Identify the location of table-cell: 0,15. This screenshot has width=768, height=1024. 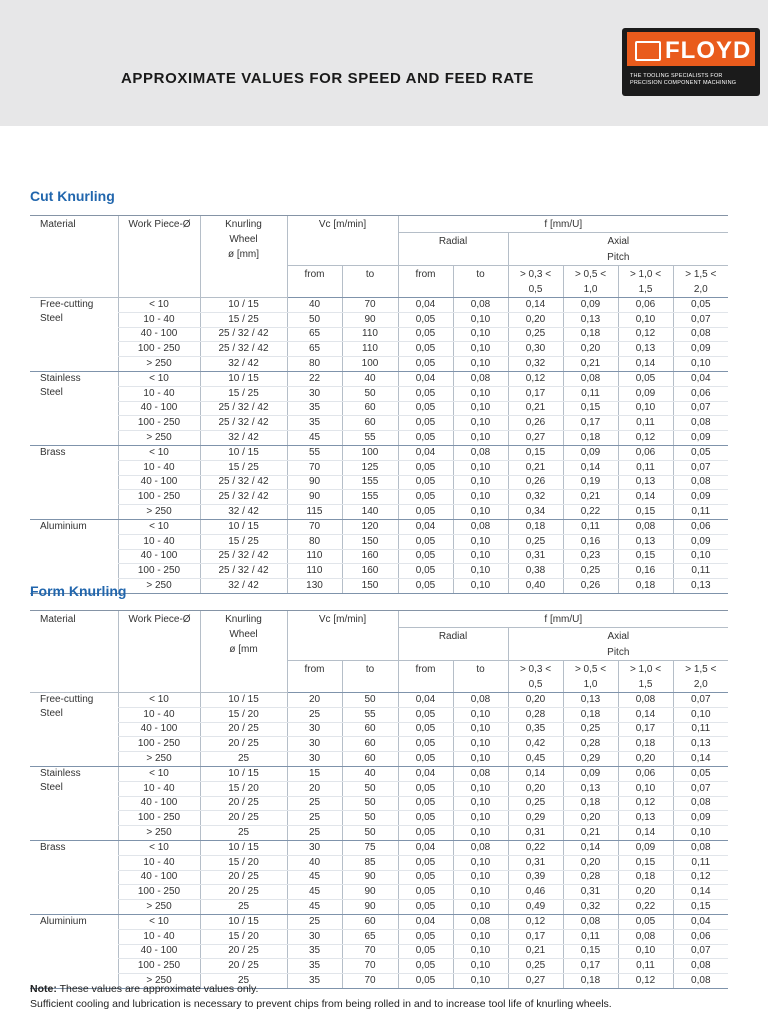
(590, 409).